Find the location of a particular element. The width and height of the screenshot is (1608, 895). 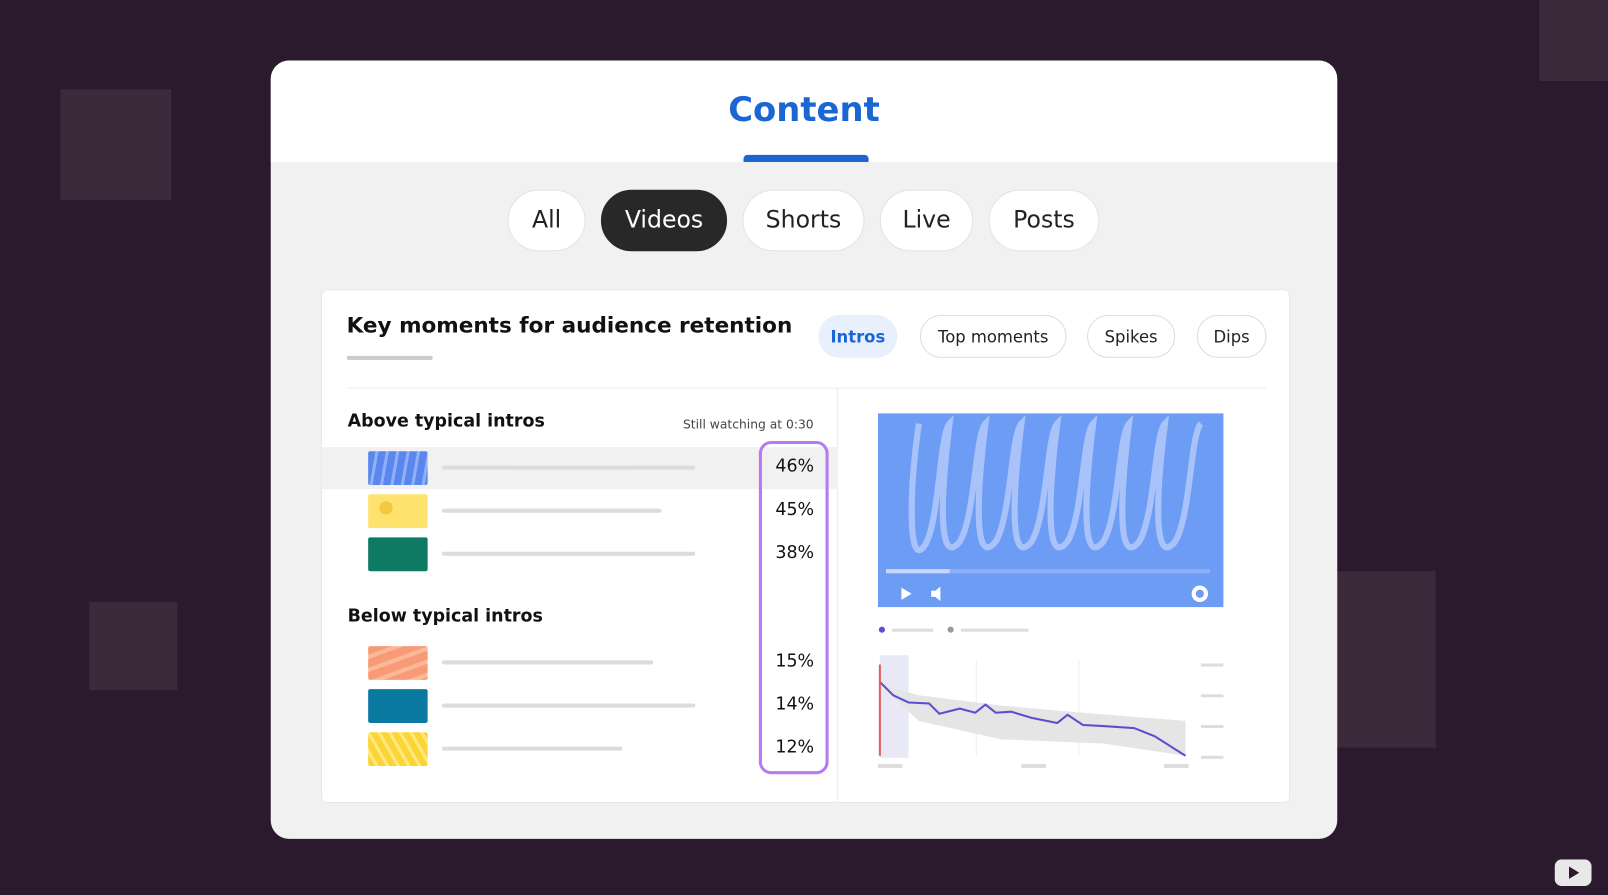

header-title: Content is located at coordinates (804, 109).